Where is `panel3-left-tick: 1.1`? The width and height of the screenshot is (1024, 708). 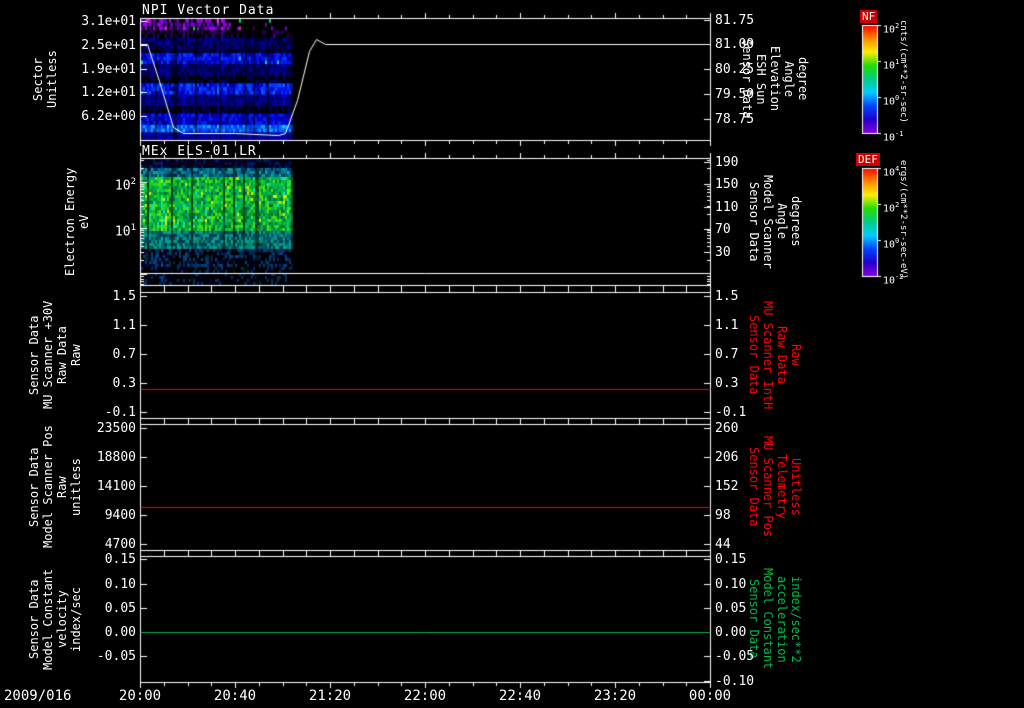 panel3-left-tick: 1.1 is located at coordinates (124, 325).